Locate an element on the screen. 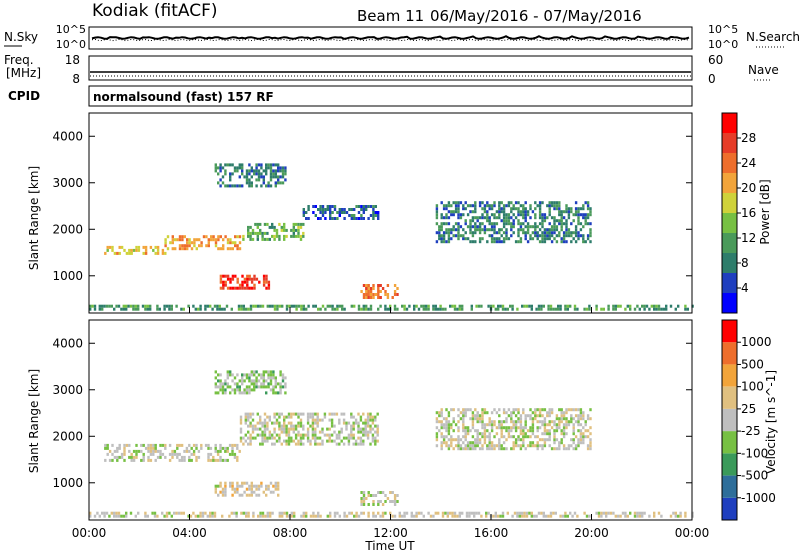 The width and height of the screenshot is (800, 554). y-tick-label: 2000 is located at coordinates (67, 229).